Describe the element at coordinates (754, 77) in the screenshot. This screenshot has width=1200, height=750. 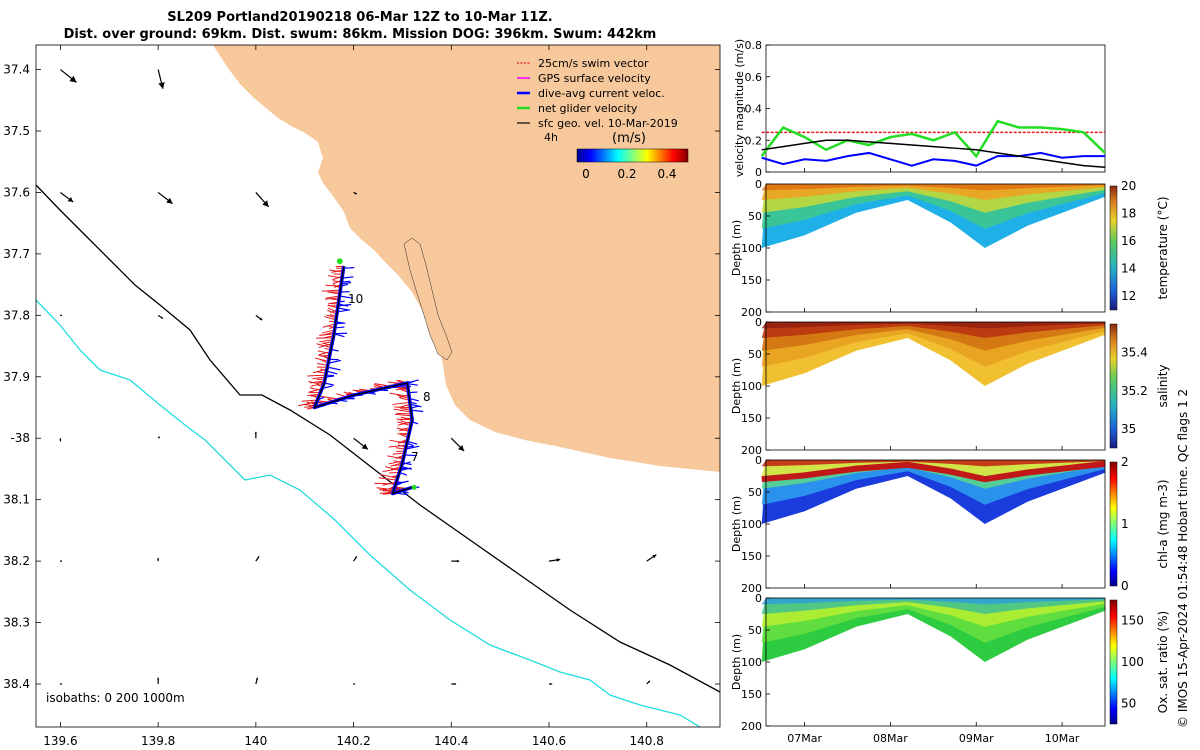
I see `velocity-ytick-label: 0.6` at that location.